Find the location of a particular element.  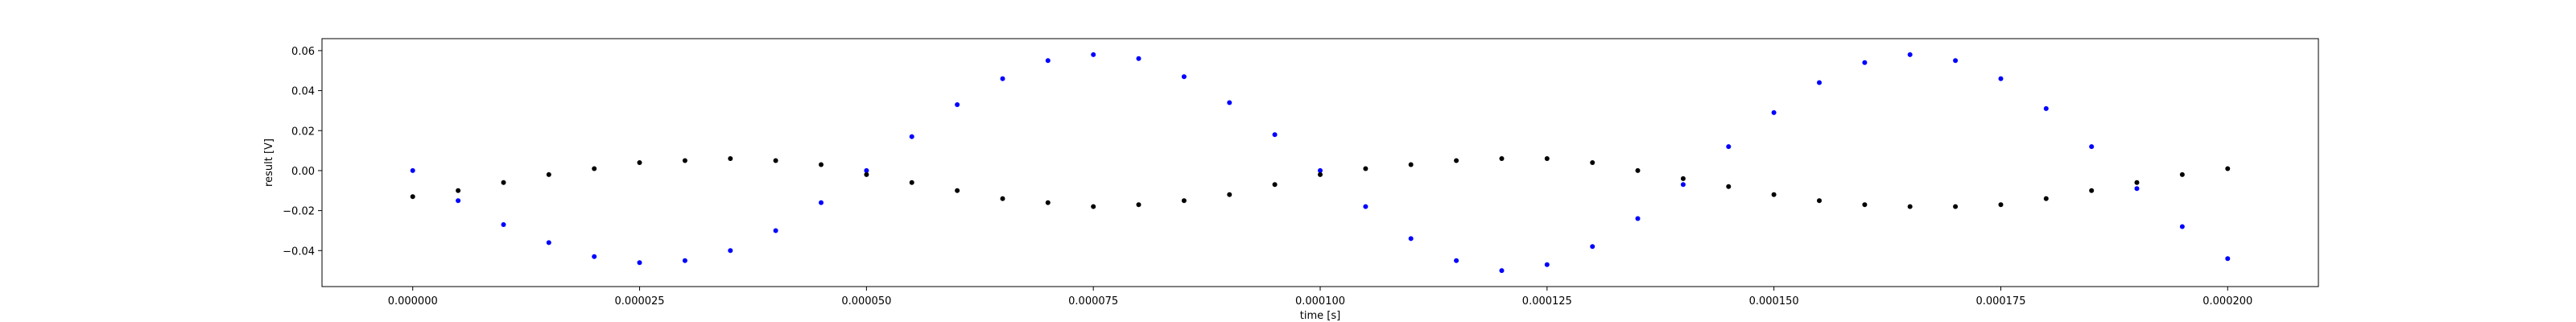

x-tick-label: 0.000025 is located at coordinates (640, 301).